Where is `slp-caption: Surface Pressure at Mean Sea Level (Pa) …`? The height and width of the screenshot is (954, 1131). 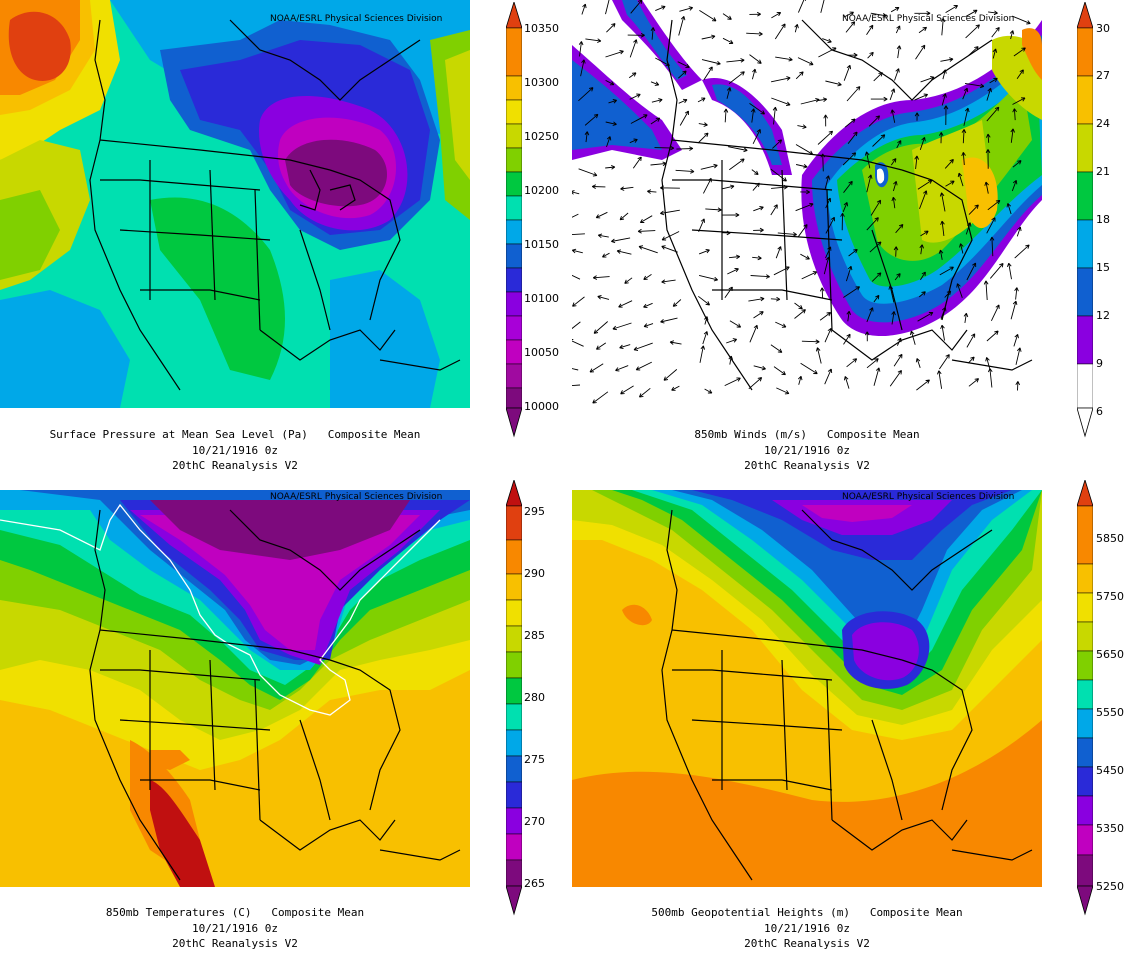
slp-caption: Surface Pressure at Mean Sea Level (Pa) … is located at coordinates (235, 450).